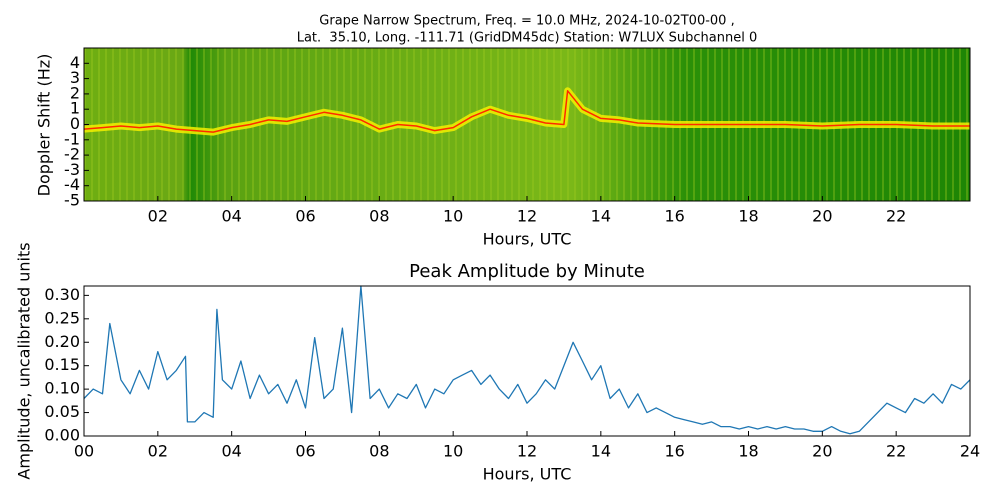  Describe the element at coordinates (75, 77) in the screenshot. I see `y-tick-label: 3` at that location.